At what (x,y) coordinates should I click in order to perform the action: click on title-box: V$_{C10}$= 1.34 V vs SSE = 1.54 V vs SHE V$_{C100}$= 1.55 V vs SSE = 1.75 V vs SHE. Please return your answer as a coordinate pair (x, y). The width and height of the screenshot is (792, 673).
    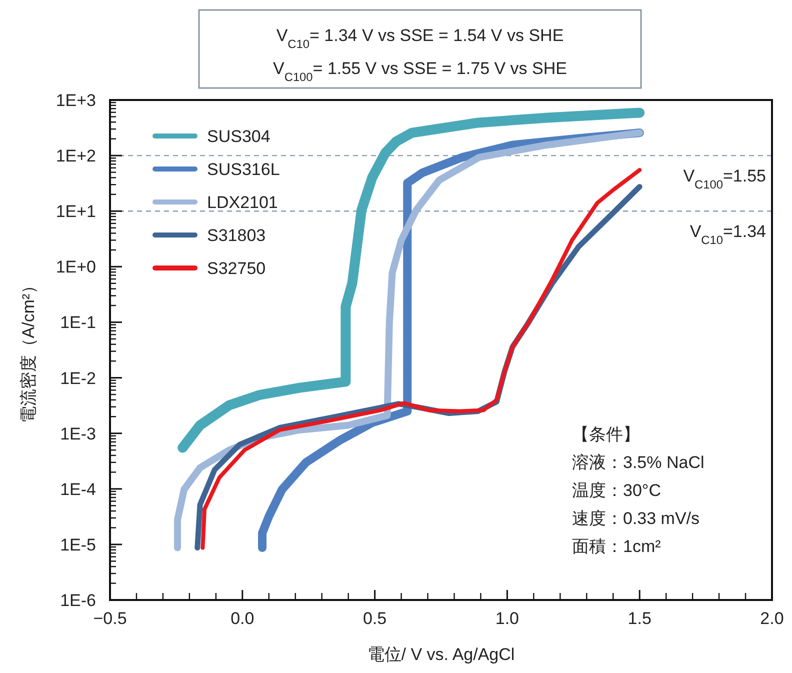
    Looking at the image, I should click on (420, 49).